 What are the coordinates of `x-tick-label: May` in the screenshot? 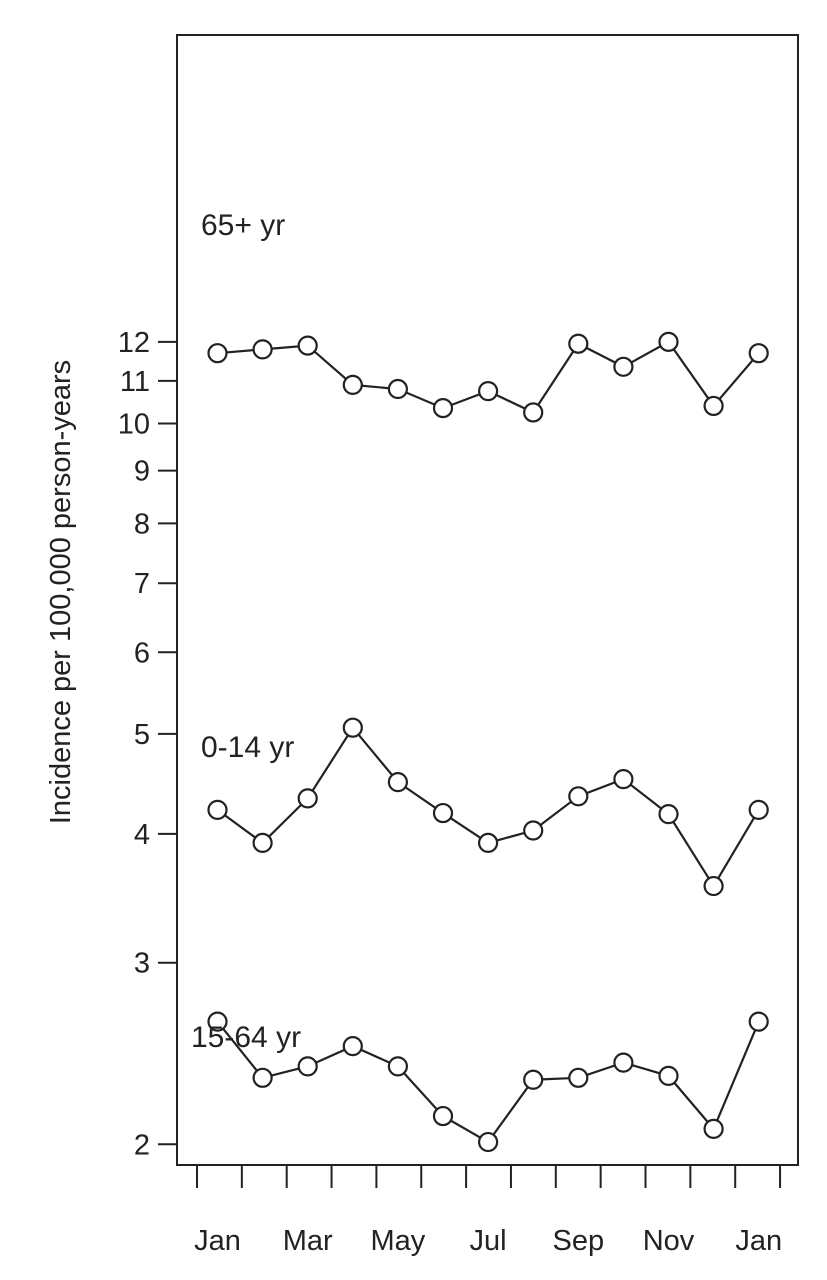 It's located at (398, 1241).